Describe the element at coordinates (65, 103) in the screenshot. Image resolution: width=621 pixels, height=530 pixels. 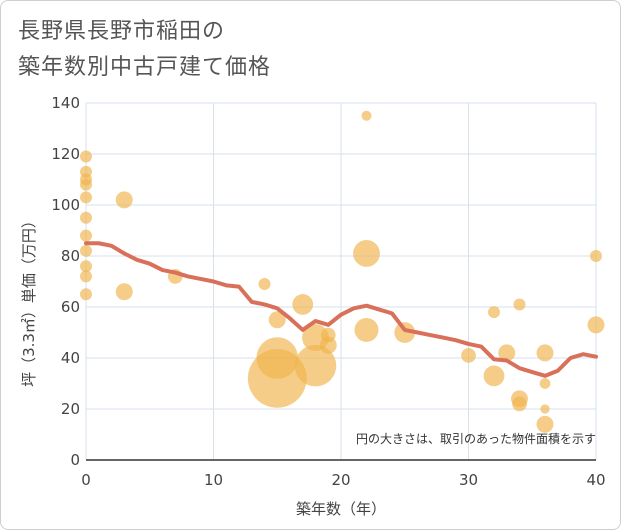
I see `y-tick-label-7: 140` at that location.